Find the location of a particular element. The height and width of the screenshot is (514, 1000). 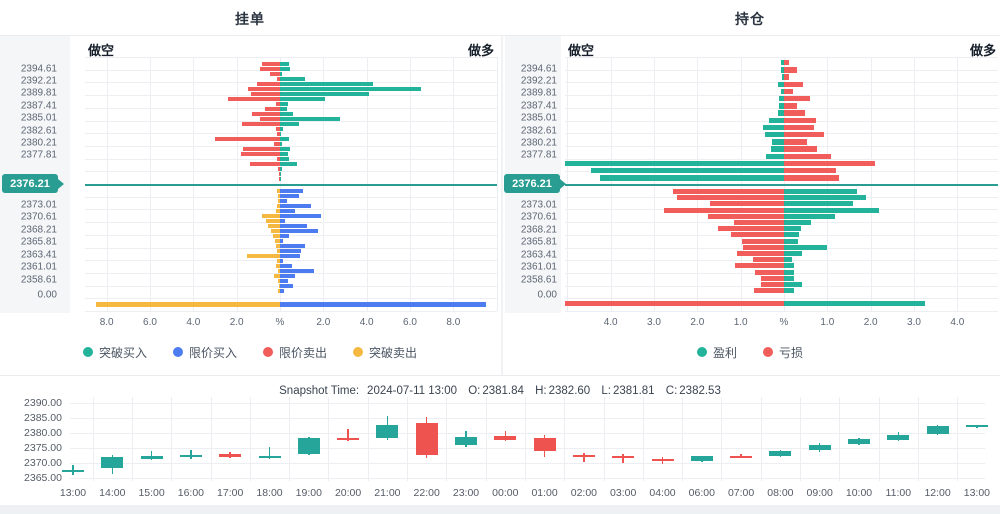

legend-item-red: 亏损 is located at coordinates (783, 352).